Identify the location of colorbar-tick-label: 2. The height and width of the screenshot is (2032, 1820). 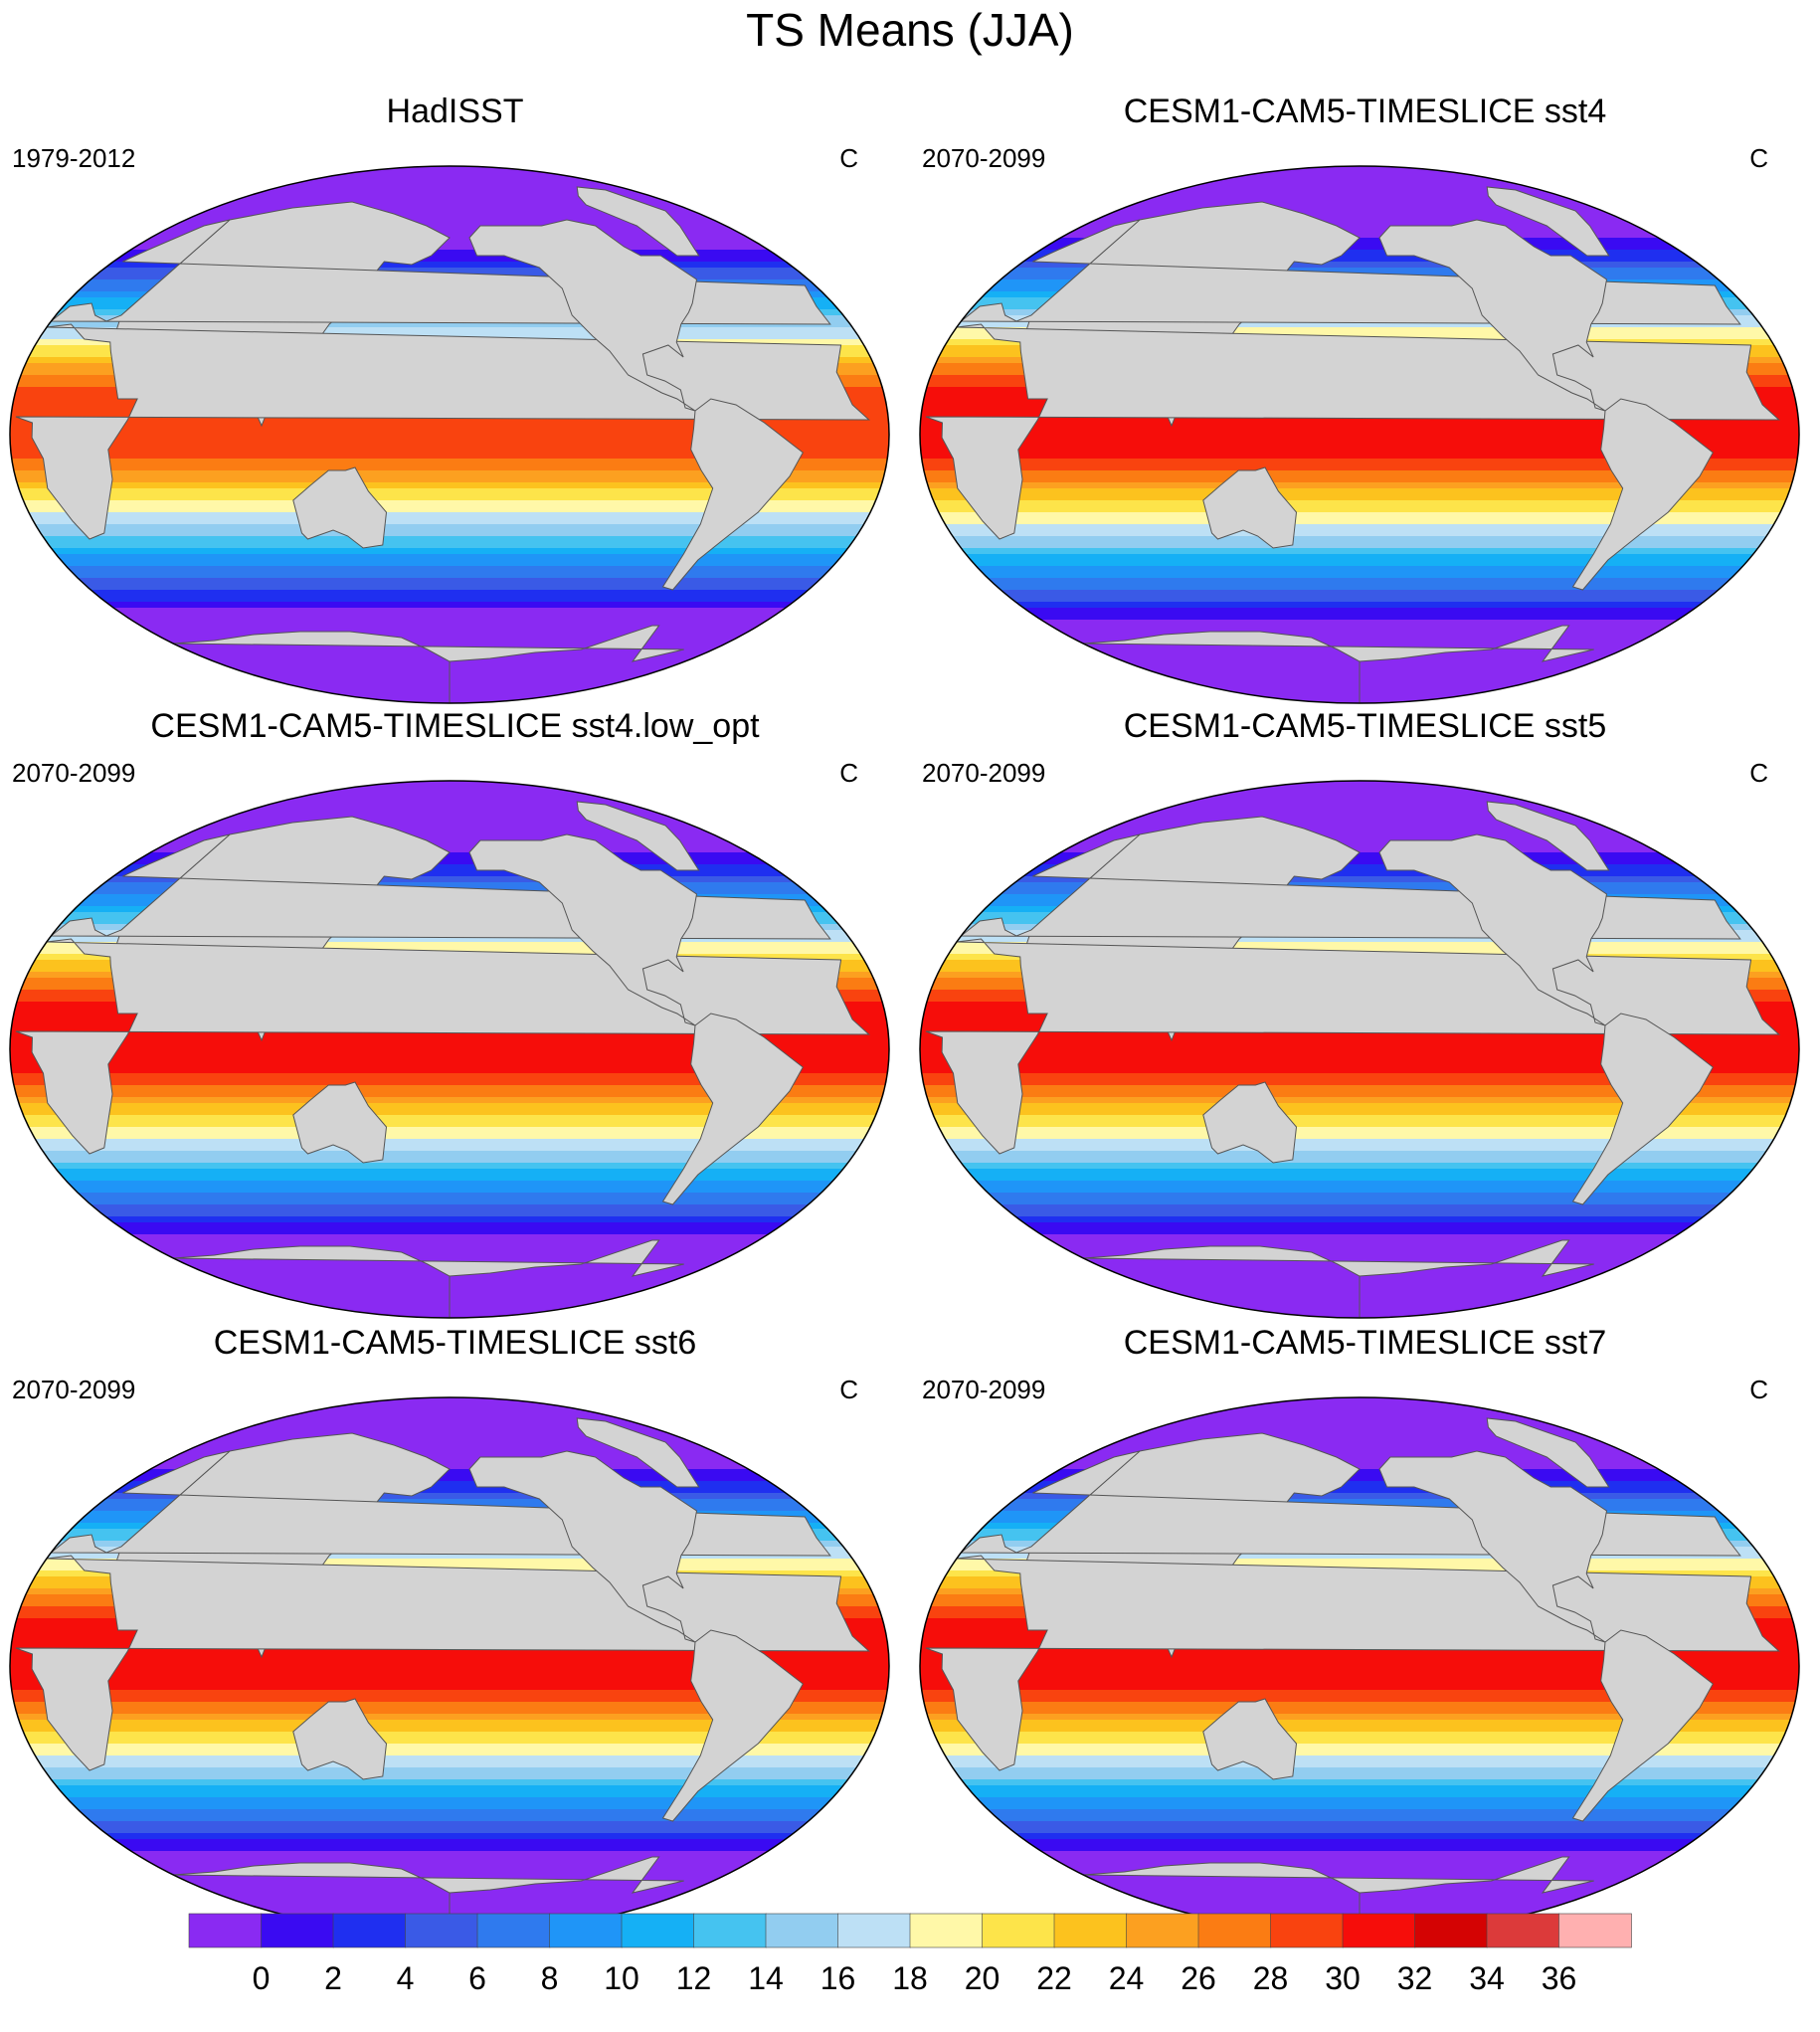
(333, 1978).